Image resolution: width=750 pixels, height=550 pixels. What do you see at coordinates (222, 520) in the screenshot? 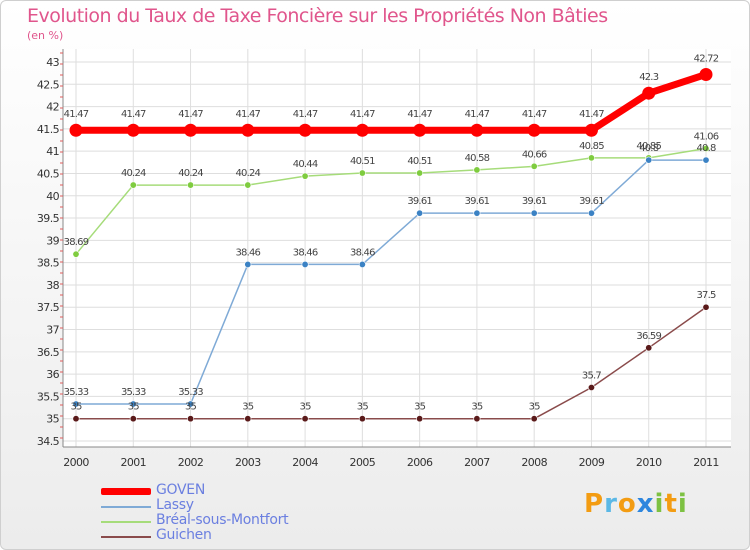
I see `legend-label-breal: Bréal-sous-Montfort` at bounding box center [222, 520].